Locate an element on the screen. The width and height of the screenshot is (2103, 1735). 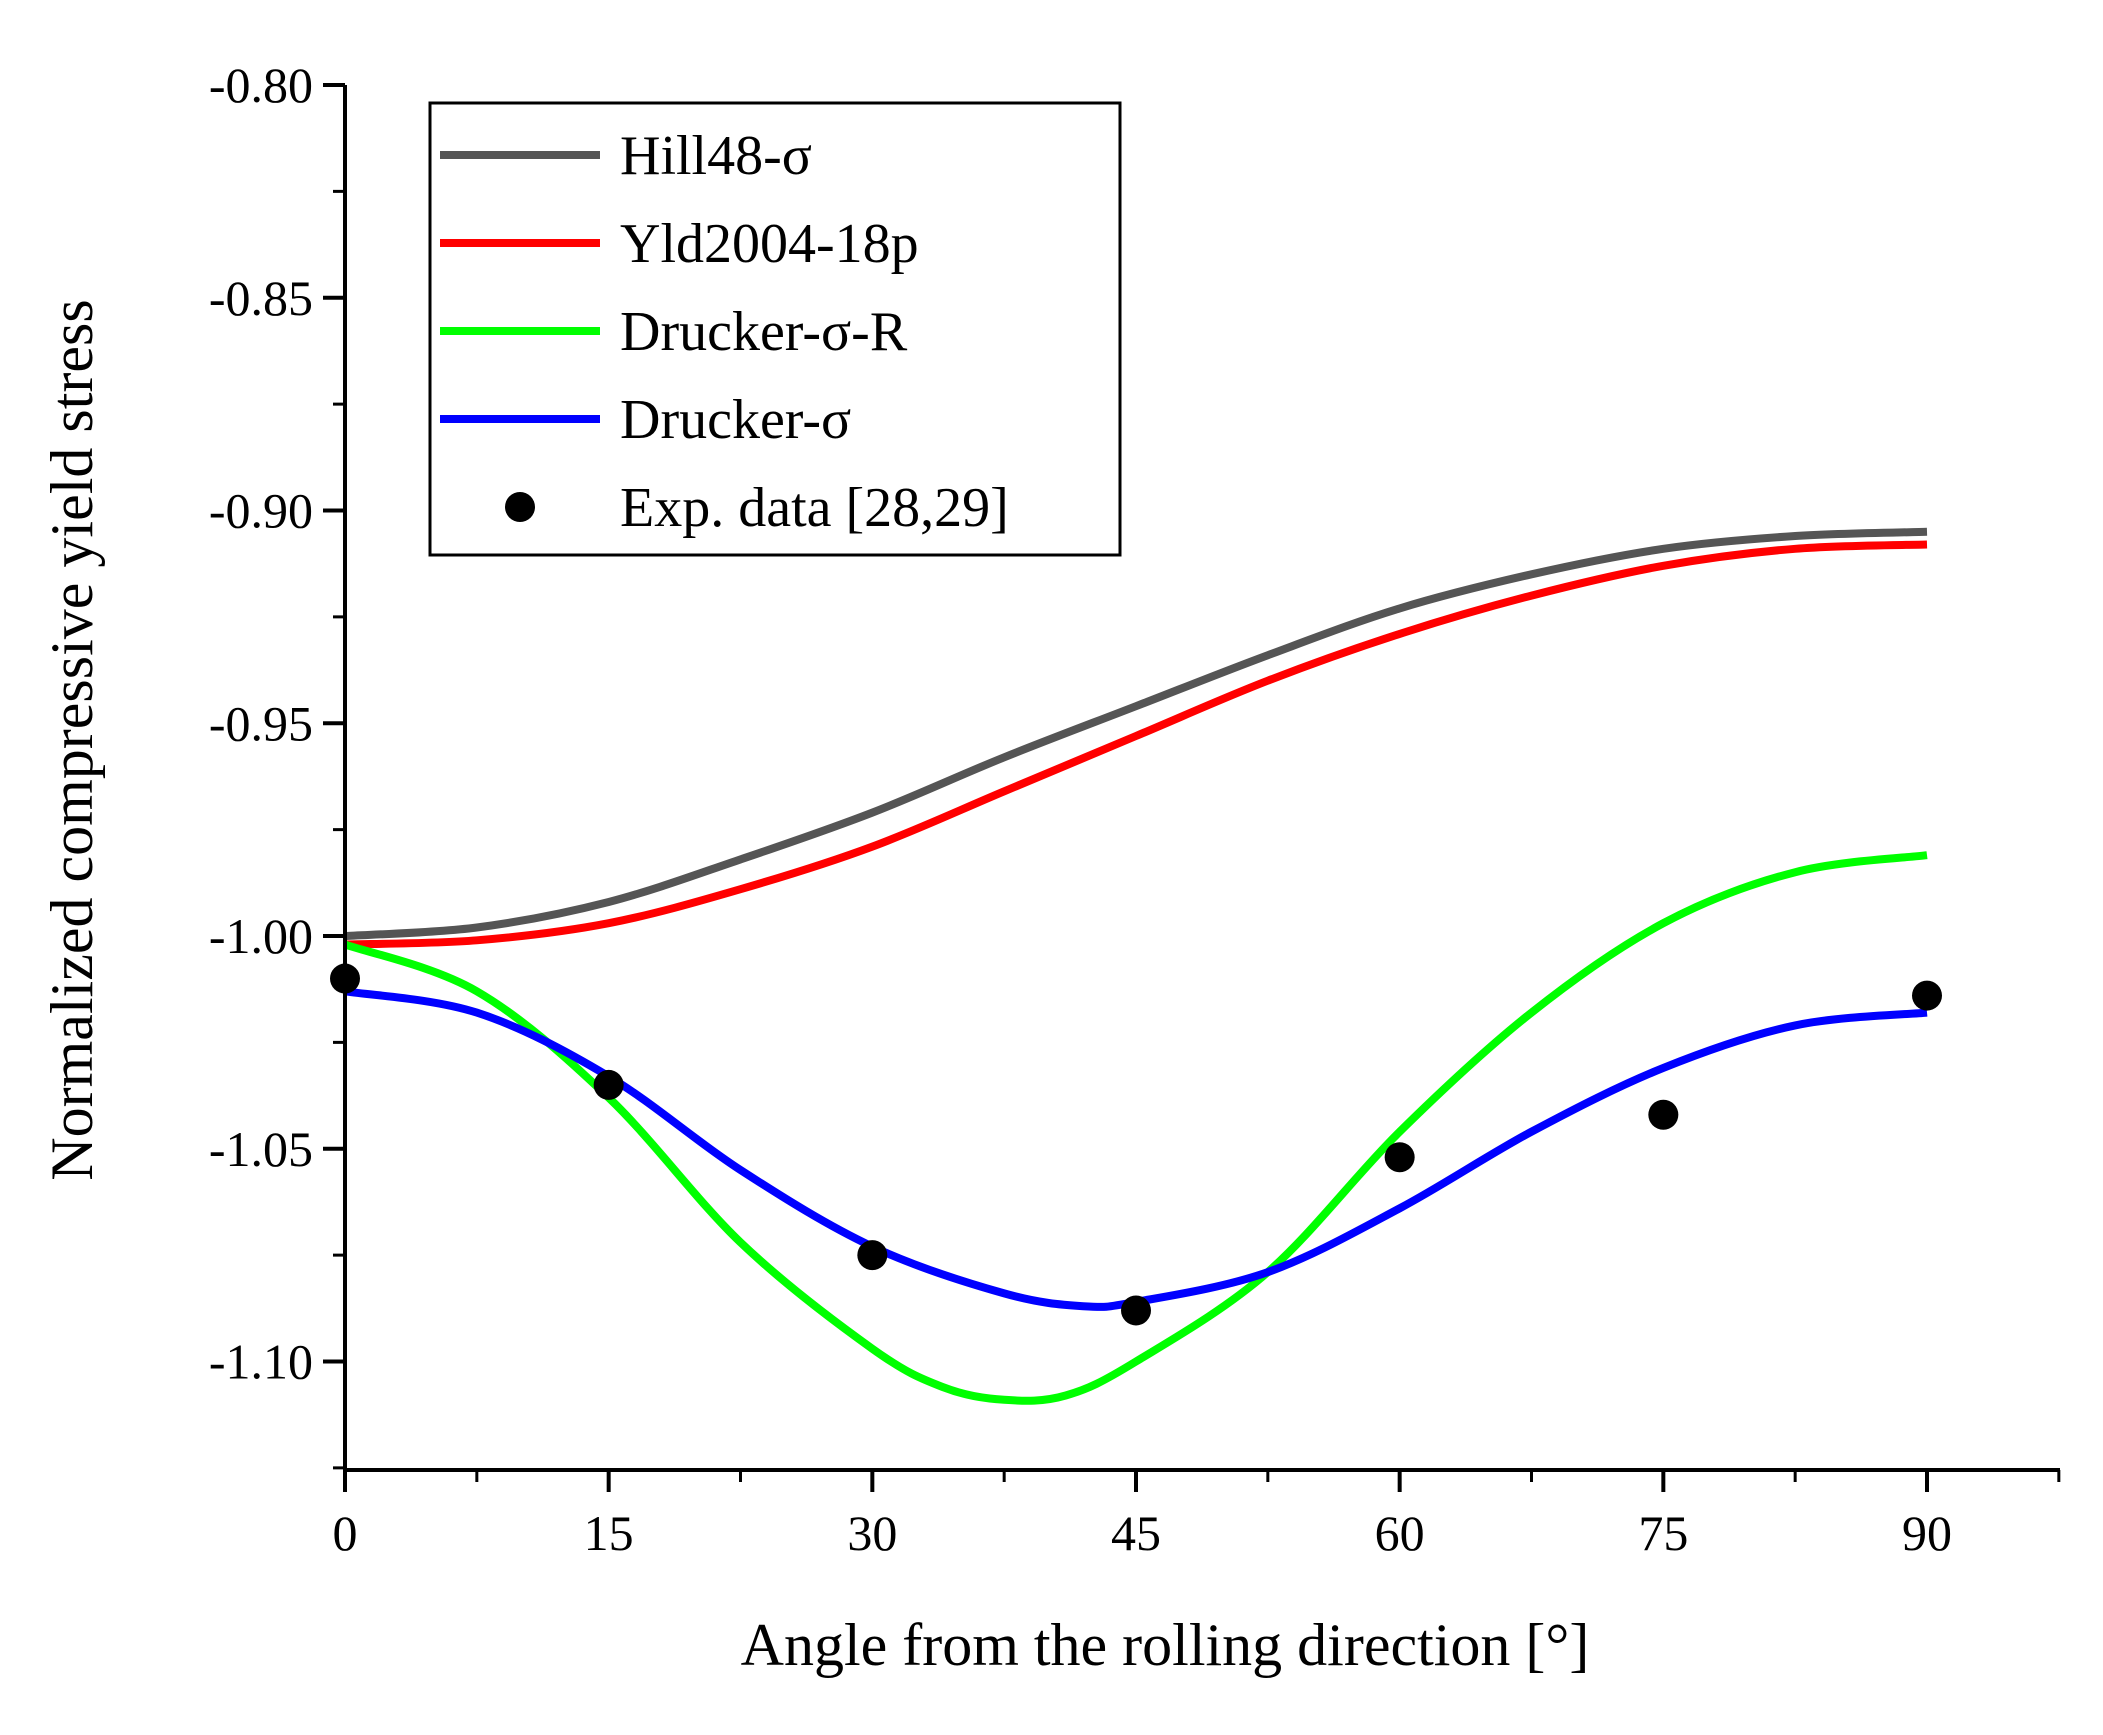
x-axis-title: Angle from the rolling direction [°] is located at coordinates (1165, 1645).